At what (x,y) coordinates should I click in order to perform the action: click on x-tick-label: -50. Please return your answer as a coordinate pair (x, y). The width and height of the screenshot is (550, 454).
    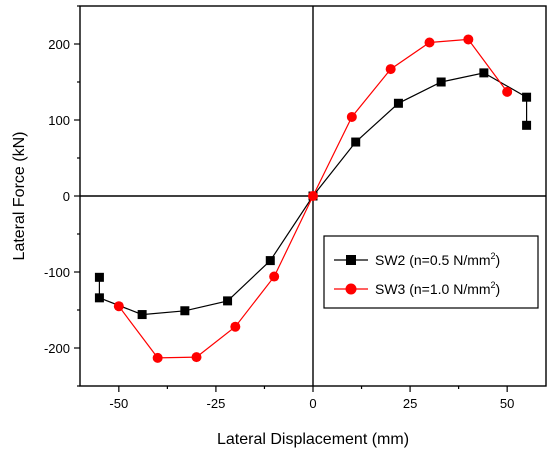
    Looking at the image, I should click on (118, 403).